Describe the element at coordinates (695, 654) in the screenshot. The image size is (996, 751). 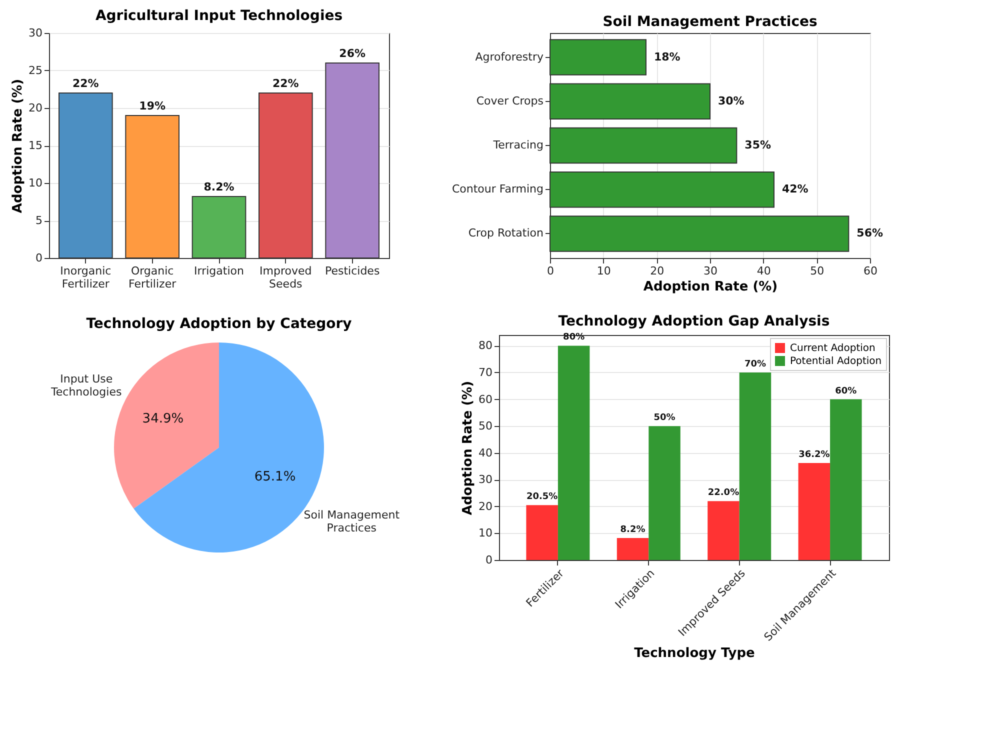
I see `x-axis-title: Technology Type` at that location.